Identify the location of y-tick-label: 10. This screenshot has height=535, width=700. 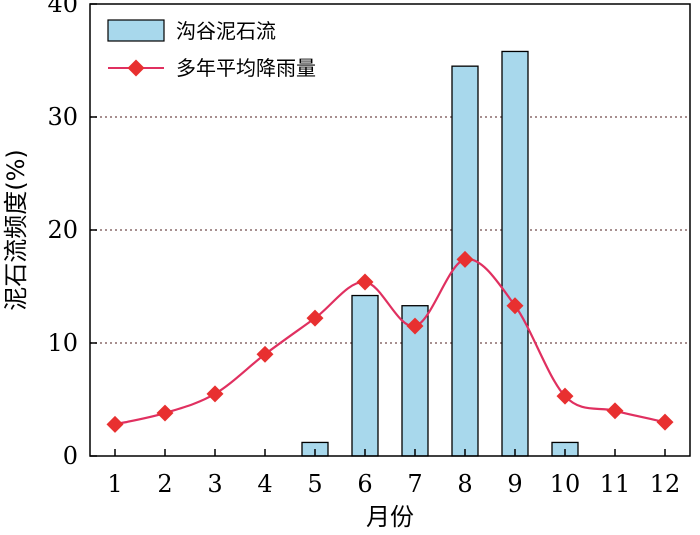
(62, 343).